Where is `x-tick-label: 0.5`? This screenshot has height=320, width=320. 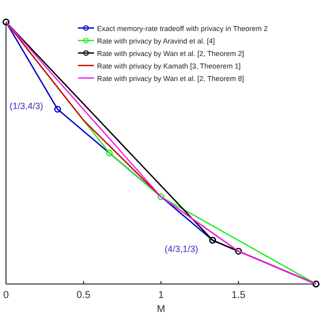 x-tick-label: 0.5 is located at coordinates (83, 295).